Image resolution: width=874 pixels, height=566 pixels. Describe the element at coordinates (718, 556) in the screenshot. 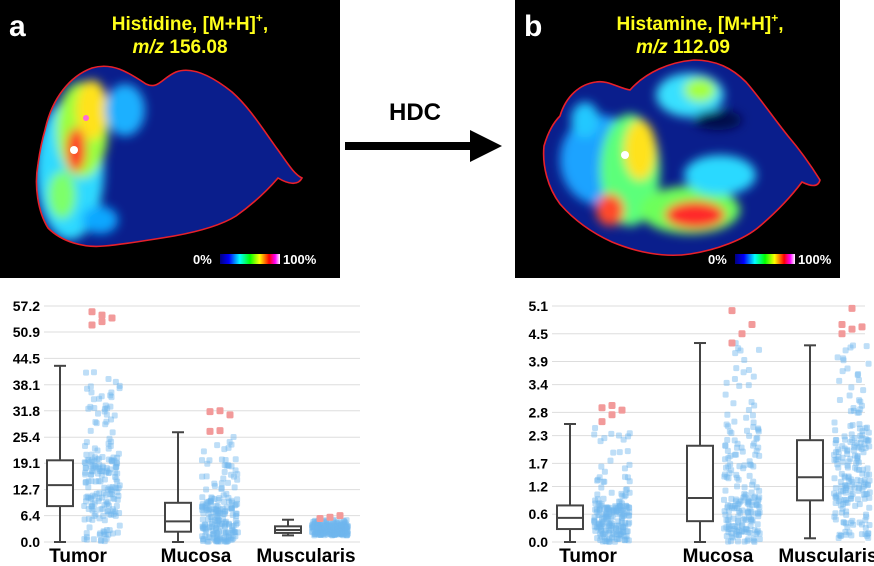

I see `category-label: Mucosa` at that location.